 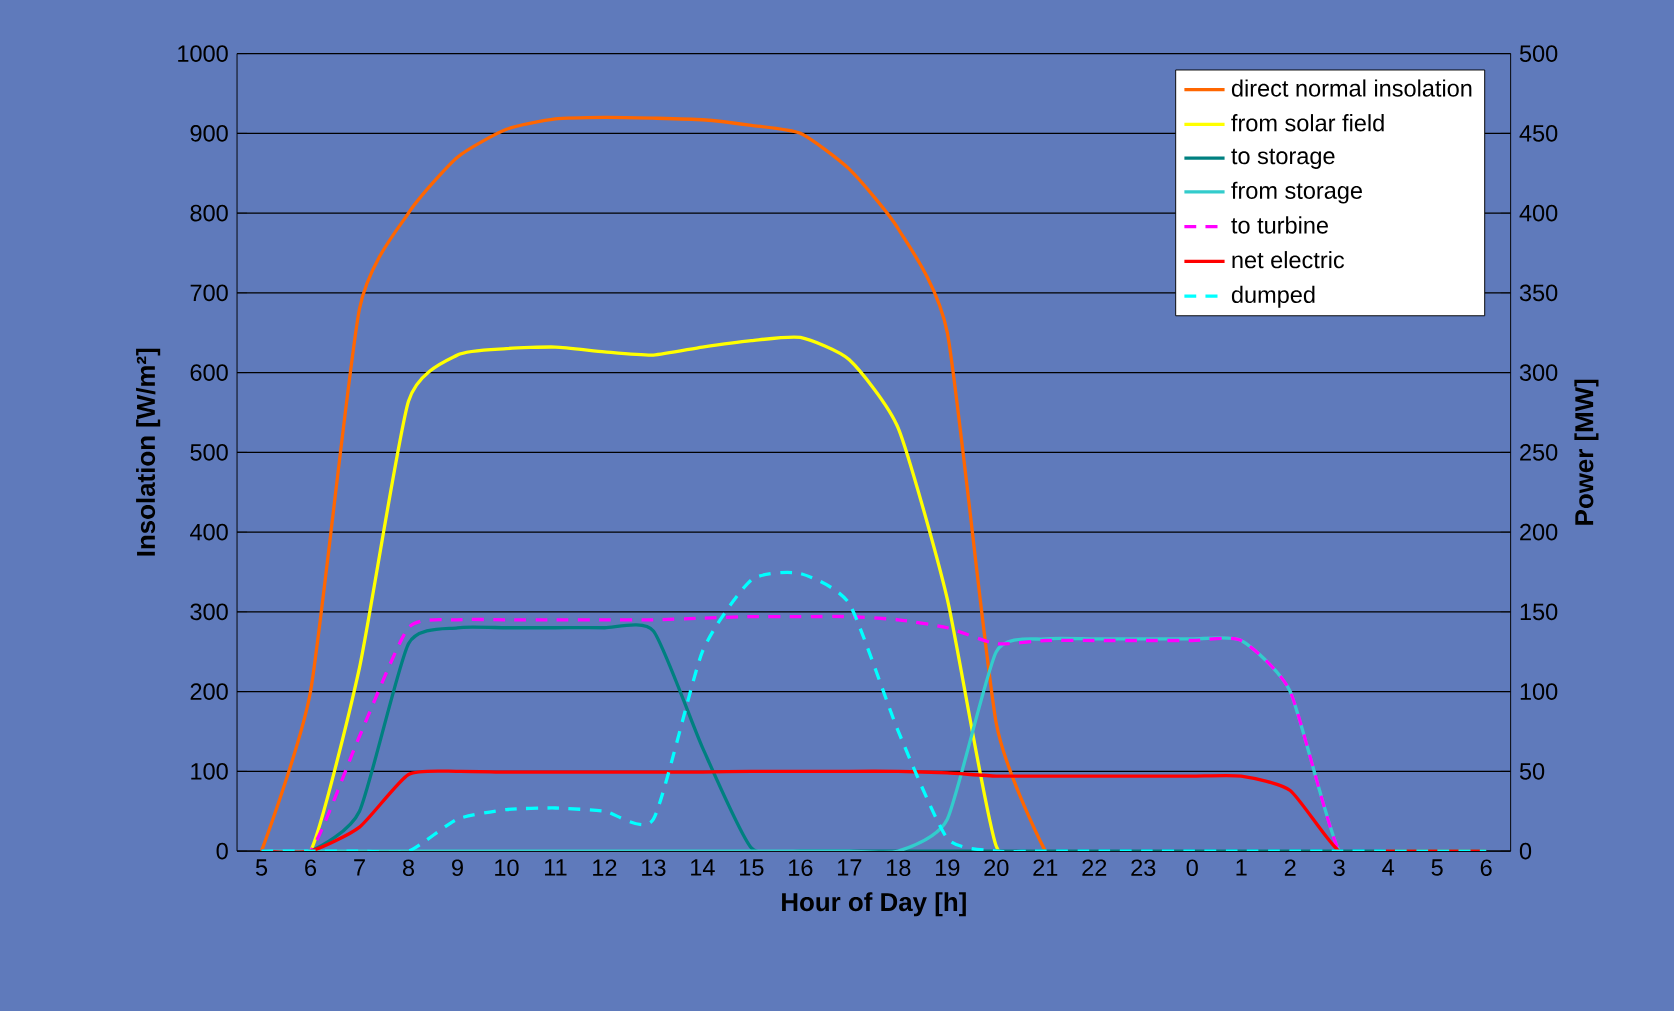 I want to click on x-tick-label: 23, so click(x=1143, y=867).